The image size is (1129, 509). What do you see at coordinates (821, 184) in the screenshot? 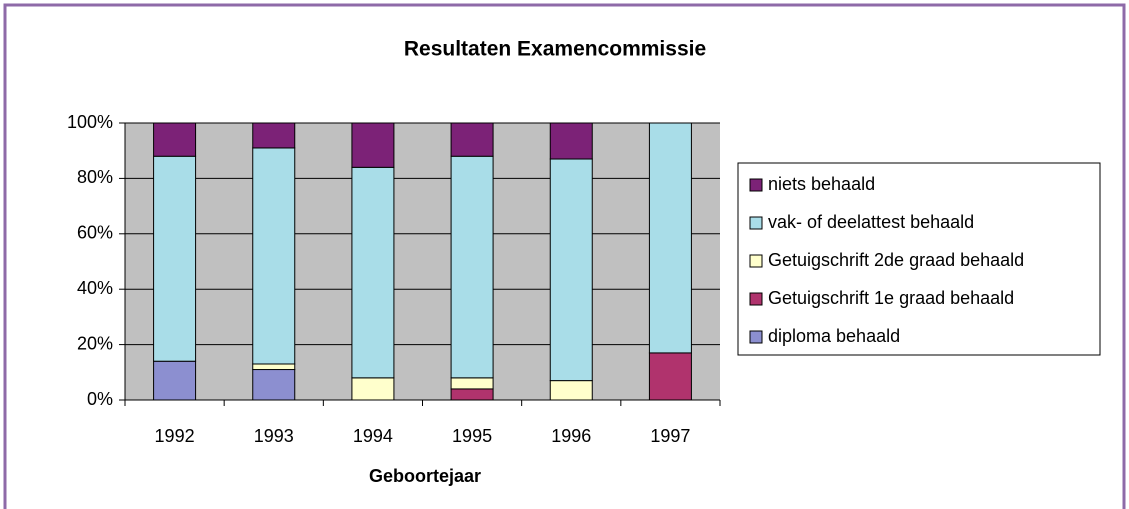
I see `legend-label: niets behaald` at bounding box center [821, 184].